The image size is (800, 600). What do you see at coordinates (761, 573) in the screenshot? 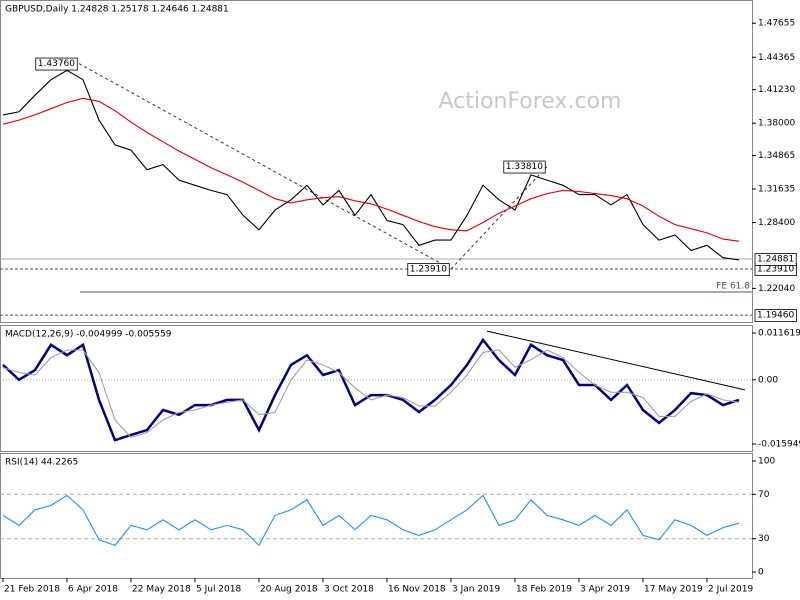
I see `y-tick-label: 0` at bounding box center [761, 573].